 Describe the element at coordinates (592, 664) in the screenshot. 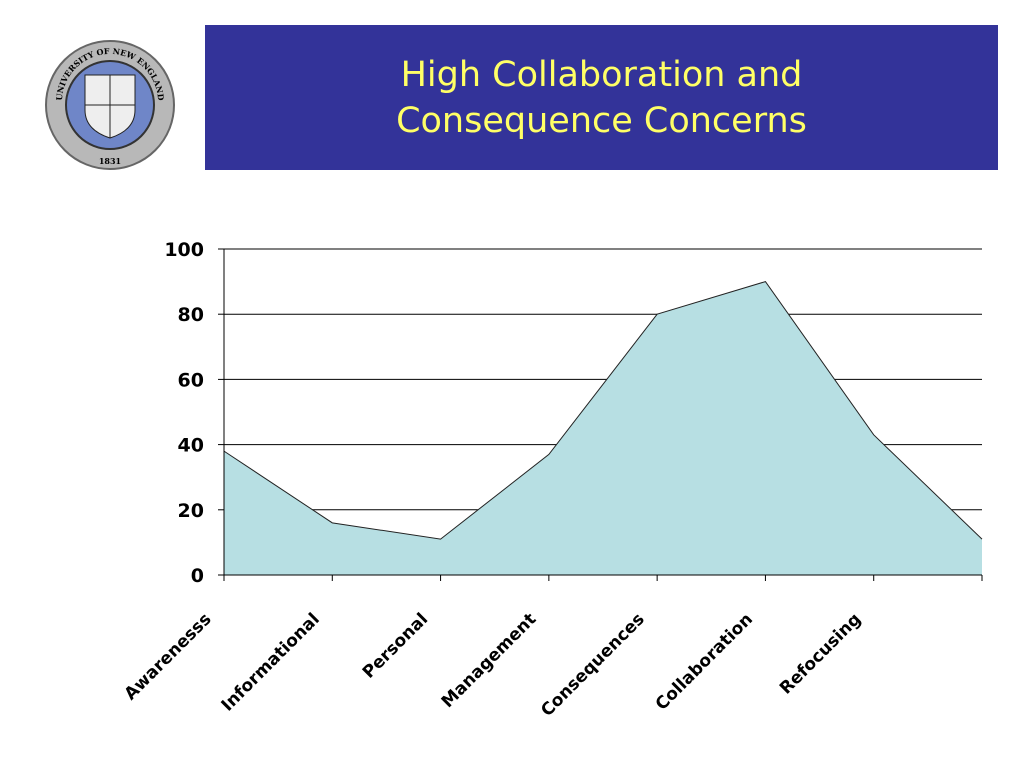

I see `x-tick-label: Consequences` at that location.